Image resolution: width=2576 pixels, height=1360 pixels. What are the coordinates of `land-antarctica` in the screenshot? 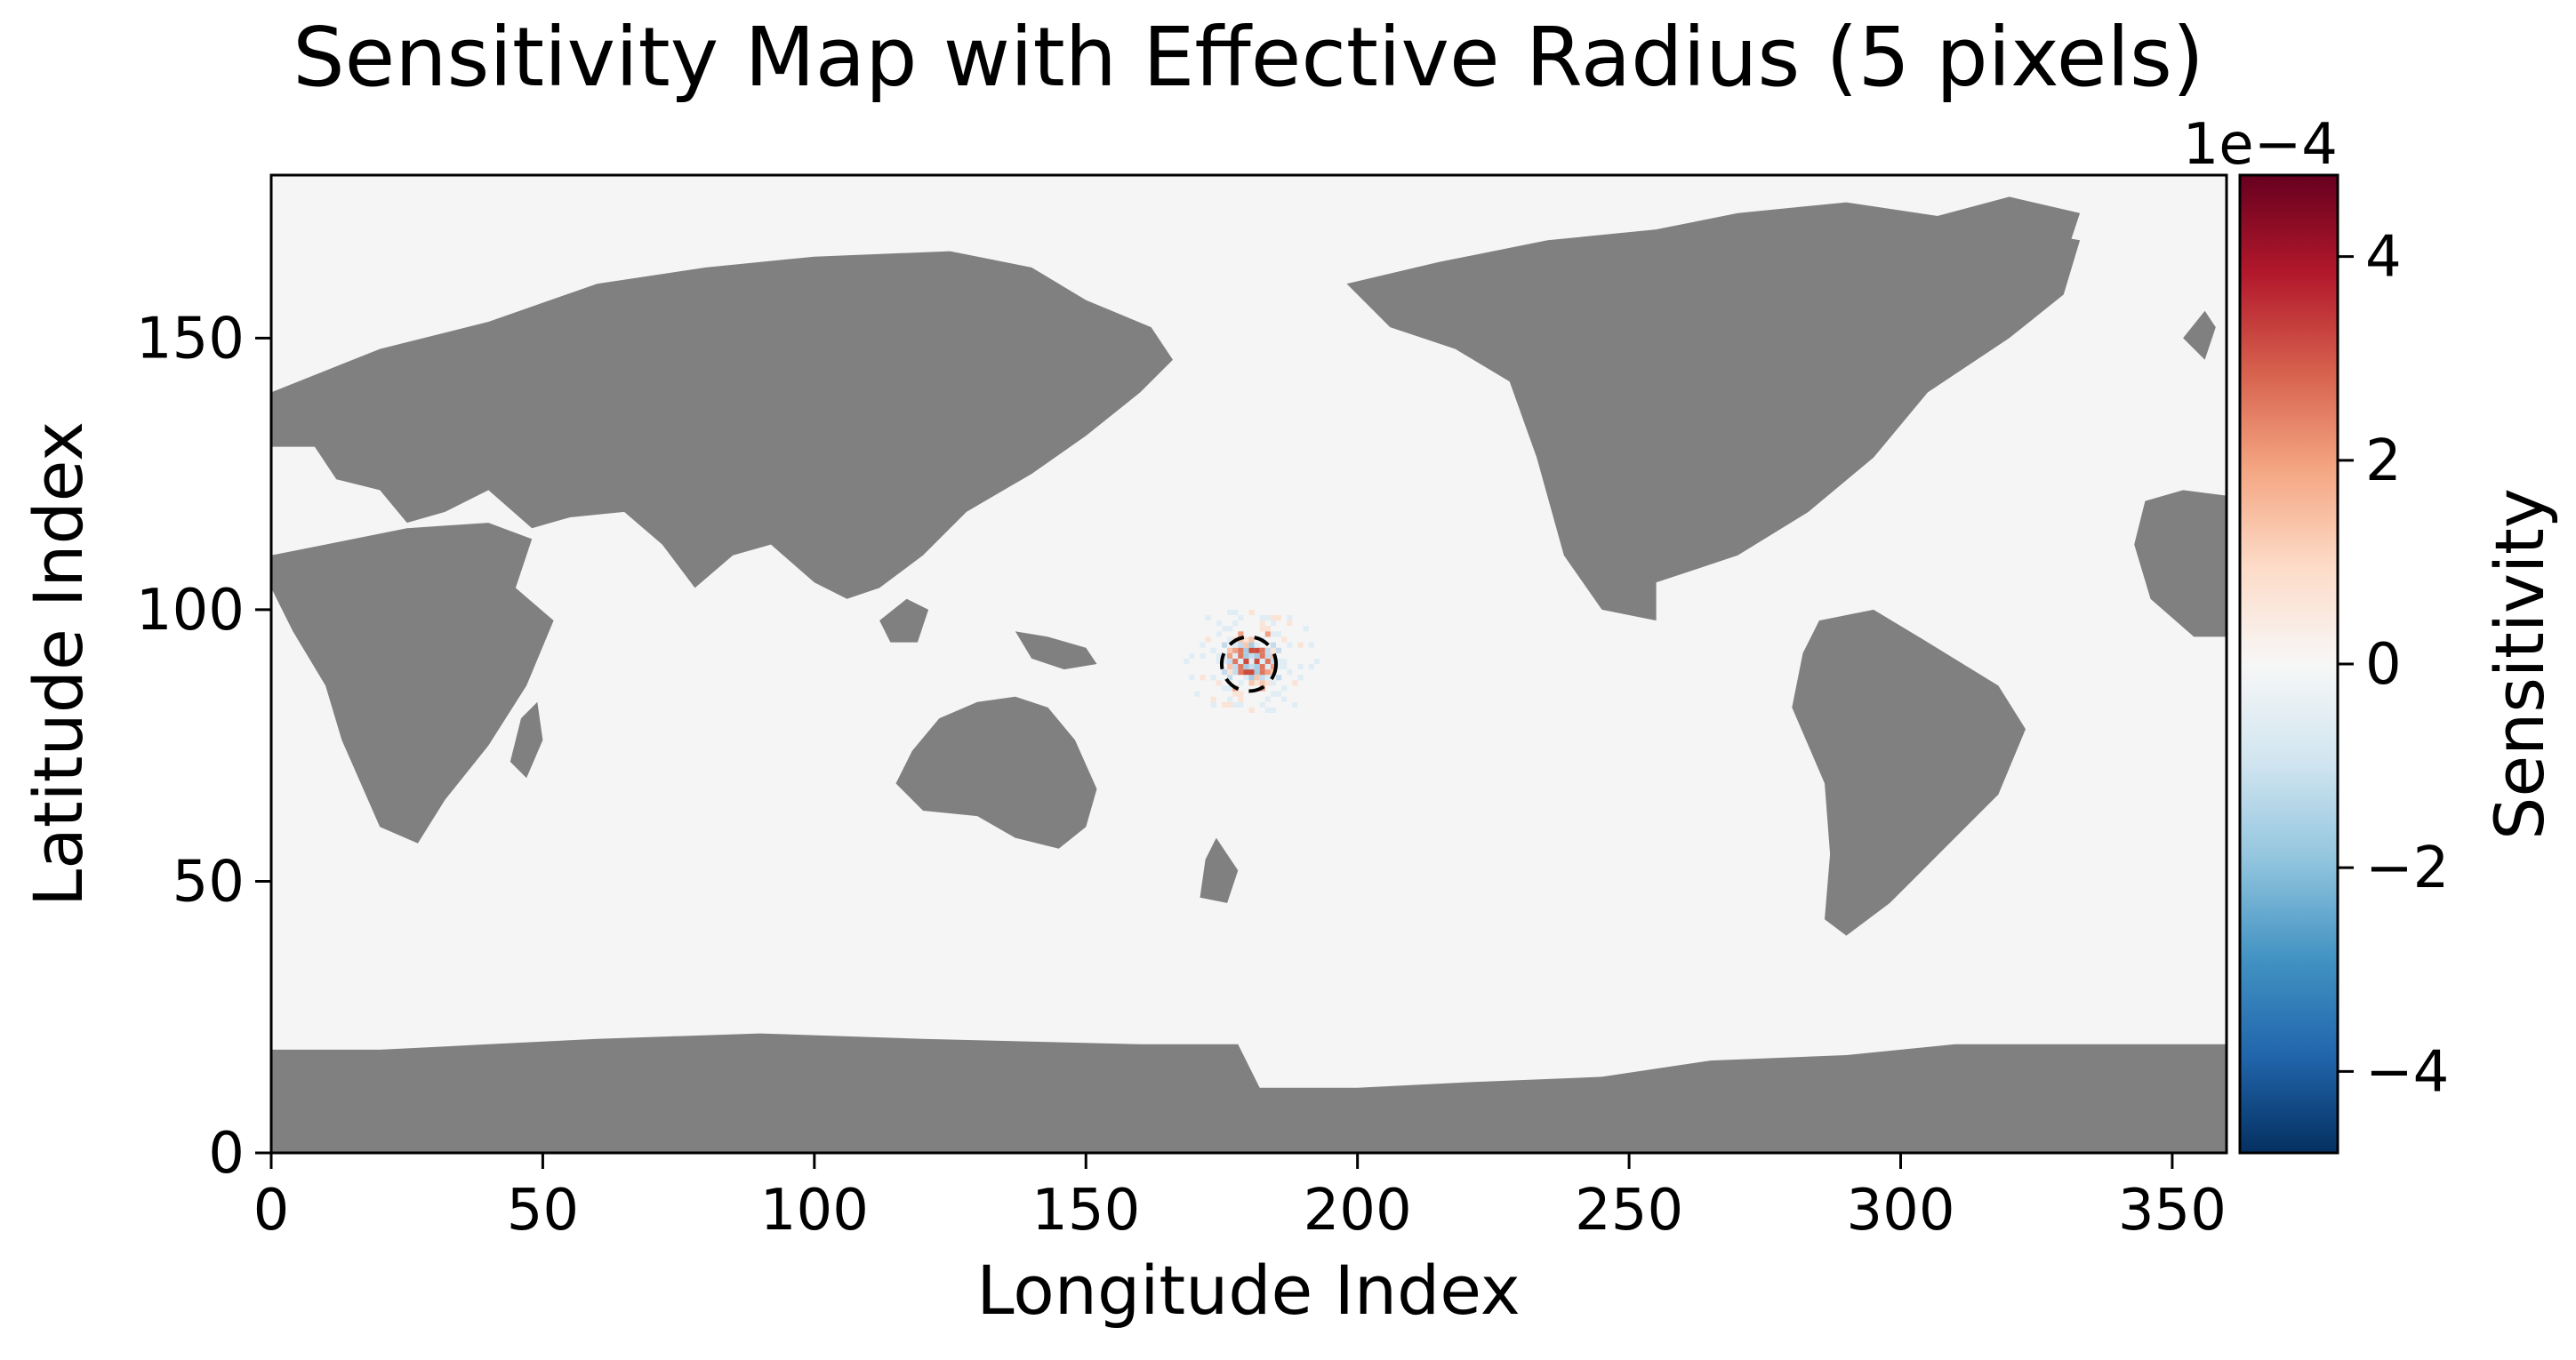 It's located at (1249, 1093).